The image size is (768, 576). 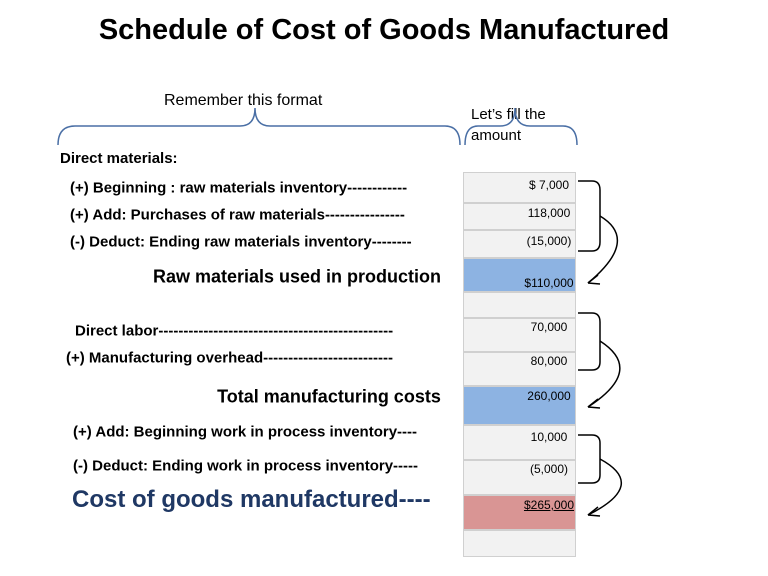 What do you see at coordinates (119, 158) in the screenshot?
I see `section-heading: Direct materials:` at bounding box center [119, 158].